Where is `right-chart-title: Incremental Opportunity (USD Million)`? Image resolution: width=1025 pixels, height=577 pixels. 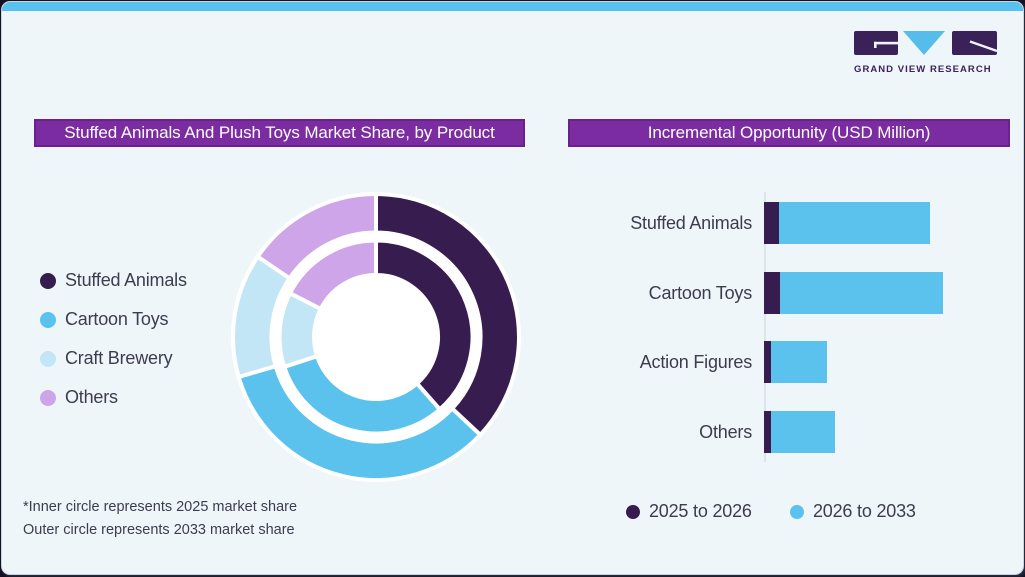
right-chart-title: Incremental Opportunity (USD Million) is located at coordinates (789, 132).